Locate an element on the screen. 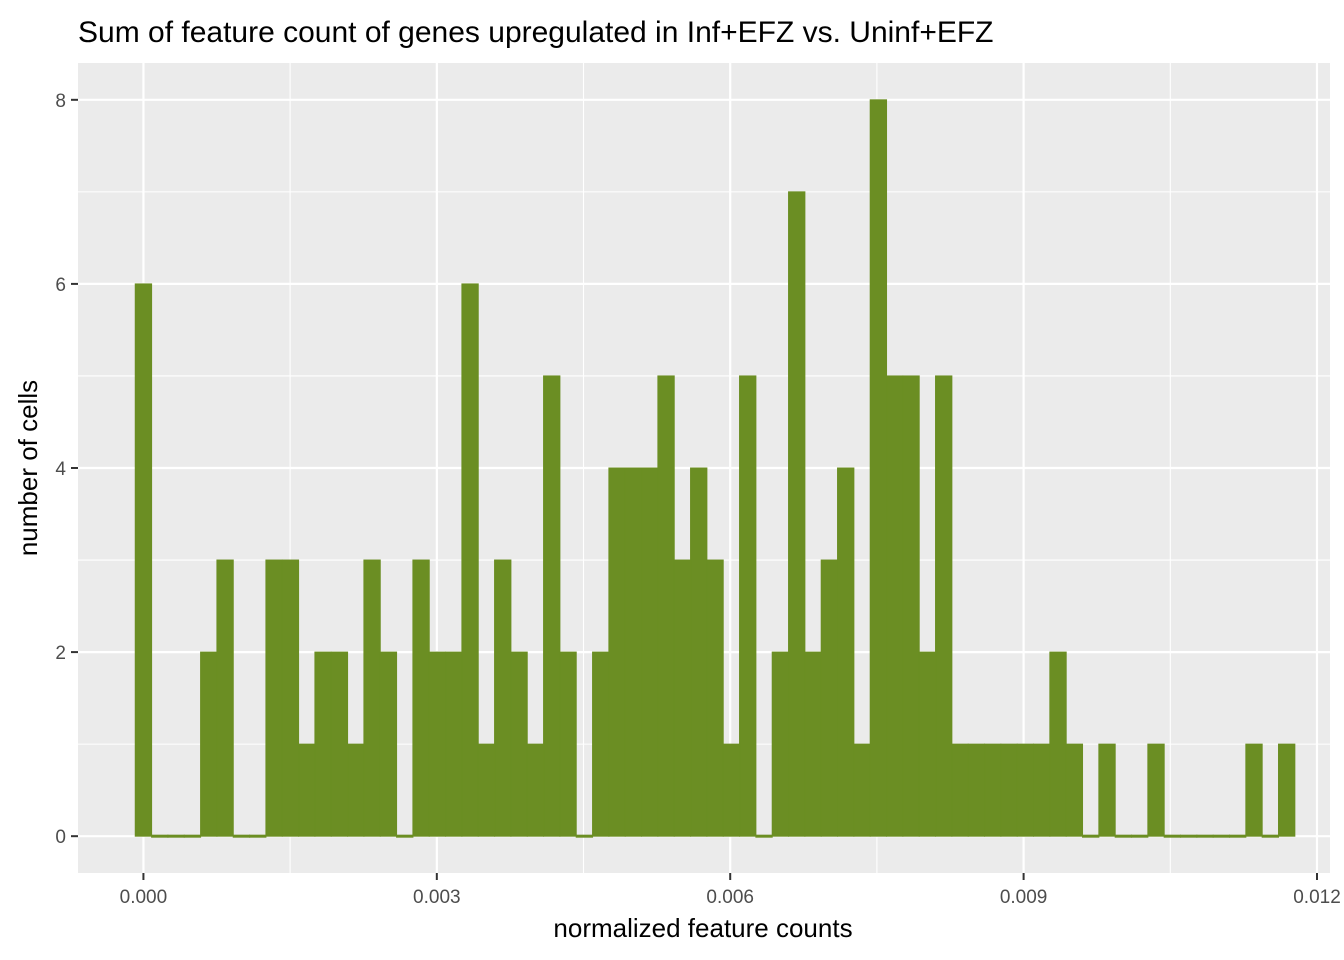 The image size is (1344, 960). y-tick-label: 4 is located at coordinates (60, 469).